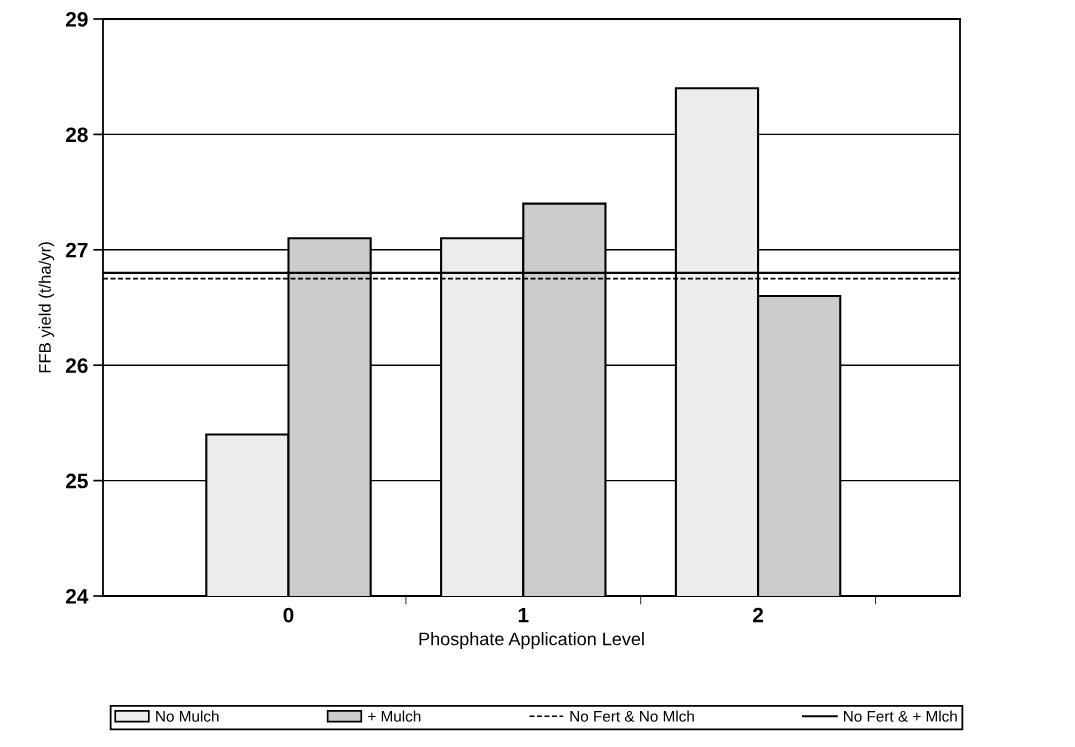 The width and height of the screenshot is (1075, 747). Describe the element at coordinates (187, 716) in the screenshot. I see `legend-label: No Mulch` at that location.